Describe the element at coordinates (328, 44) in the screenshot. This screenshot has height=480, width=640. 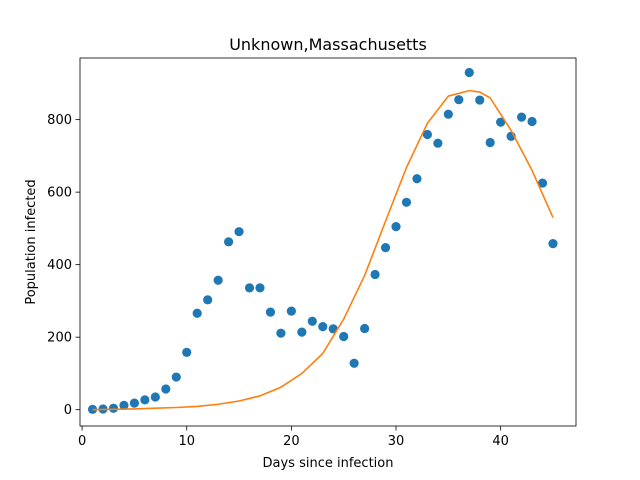
I see `chart-title: Unknown,Massachusetts` at that location.